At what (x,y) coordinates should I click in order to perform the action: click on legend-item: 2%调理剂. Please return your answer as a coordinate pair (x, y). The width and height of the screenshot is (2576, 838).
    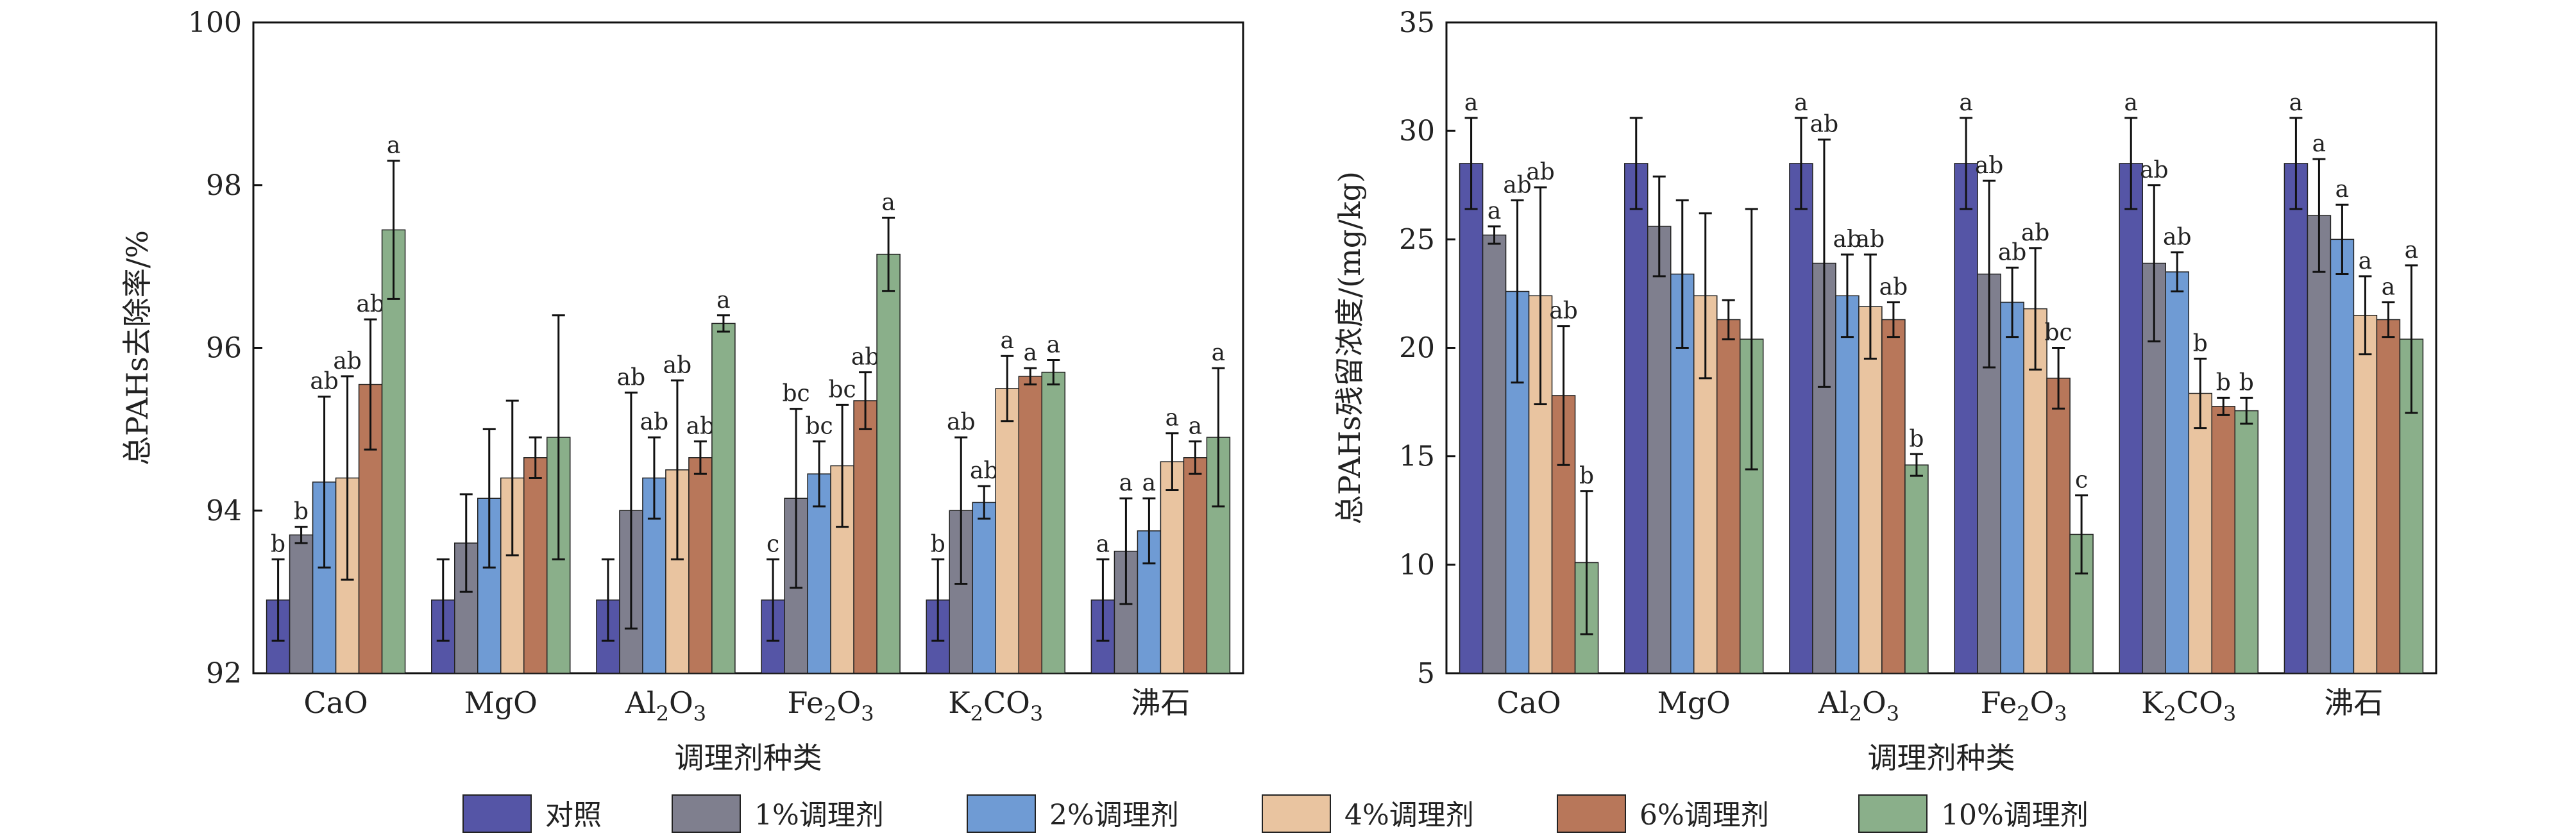
    Looking at the image, I should click on (1073, 813).